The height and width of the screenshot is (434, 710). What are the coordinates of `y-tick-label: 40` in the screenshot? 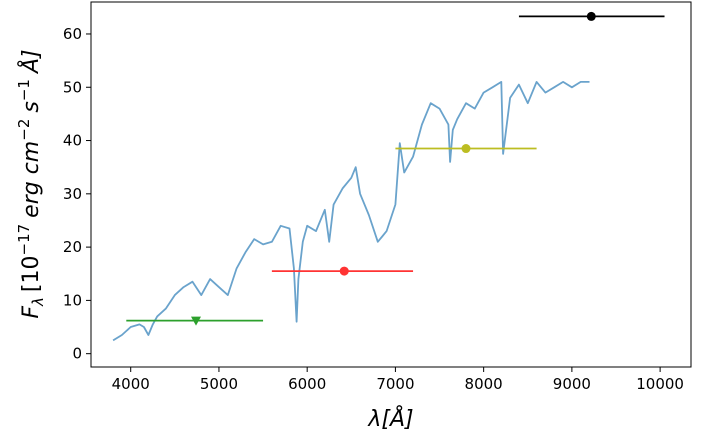 It's located at (72, 141).